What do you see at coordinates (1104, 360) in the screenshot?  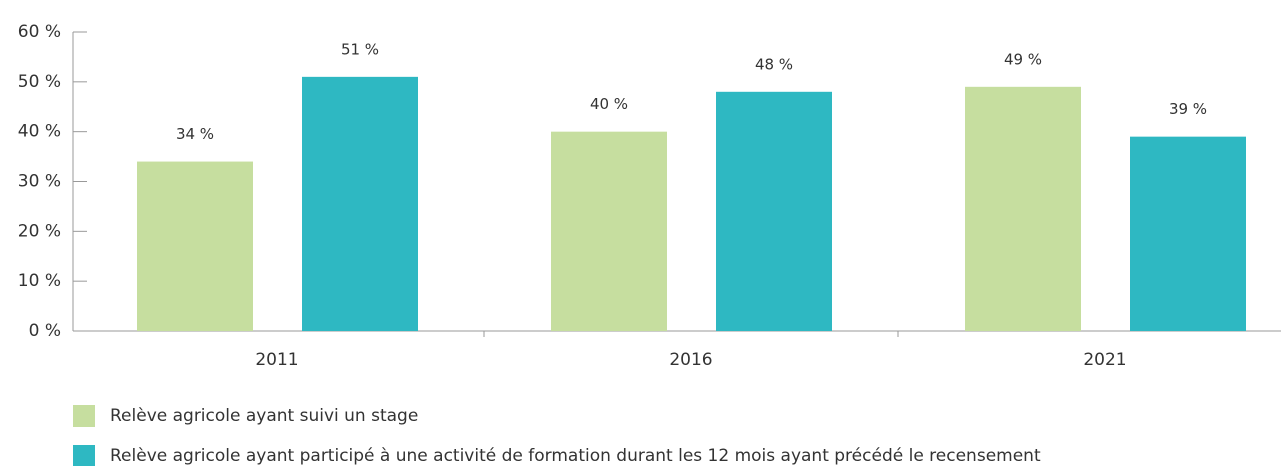 I see `x-tick-label: 2021` at bounding box center [1104, 360].